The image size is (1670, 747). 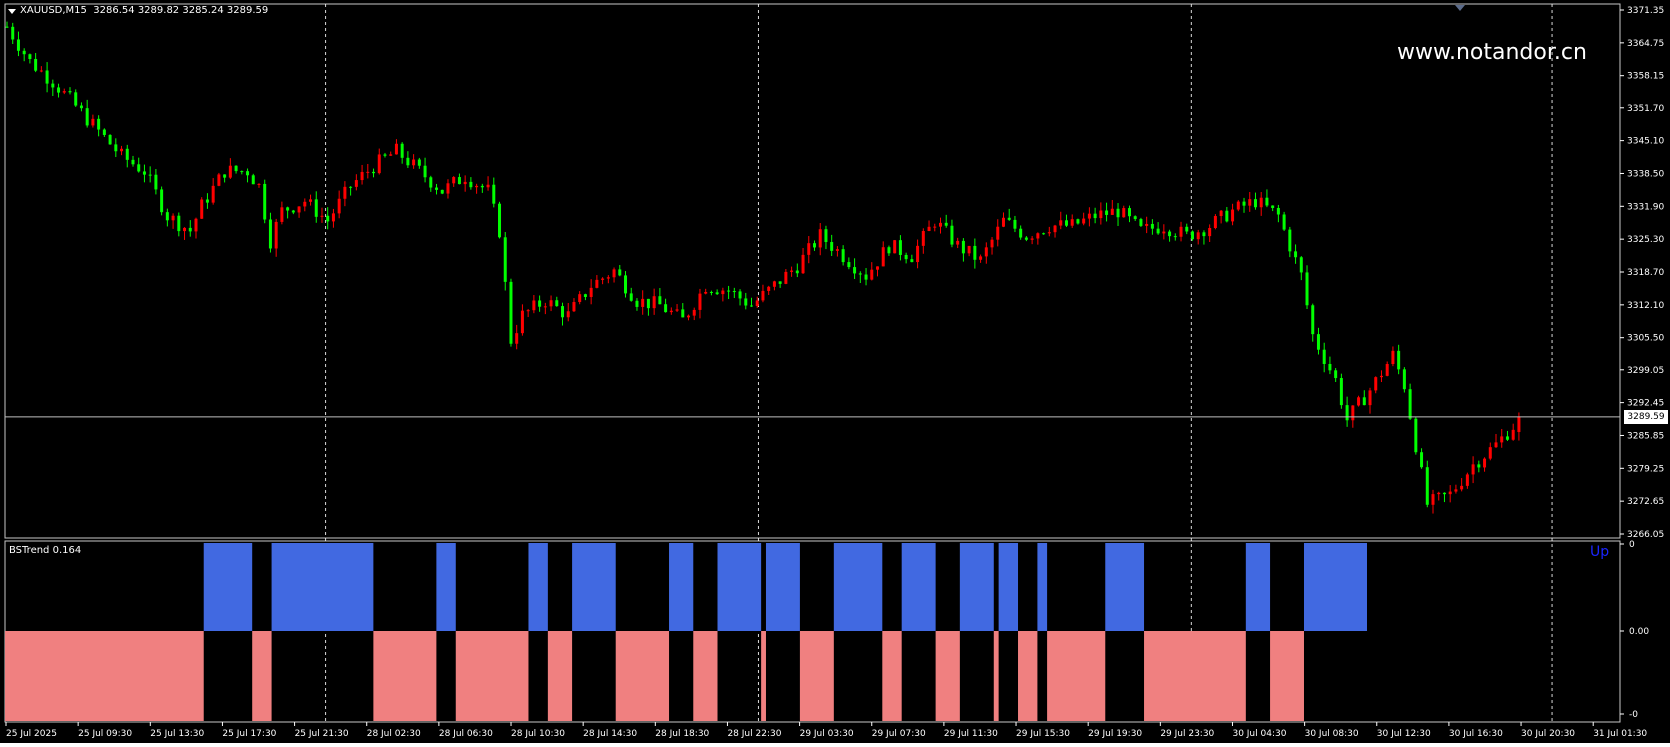 What do you see at coordinates (181, 10) in the screenshot?
I see `ohlc-label: 3286.54 3289.82 3285.24 3289.59` at bounding box center [181, 10].